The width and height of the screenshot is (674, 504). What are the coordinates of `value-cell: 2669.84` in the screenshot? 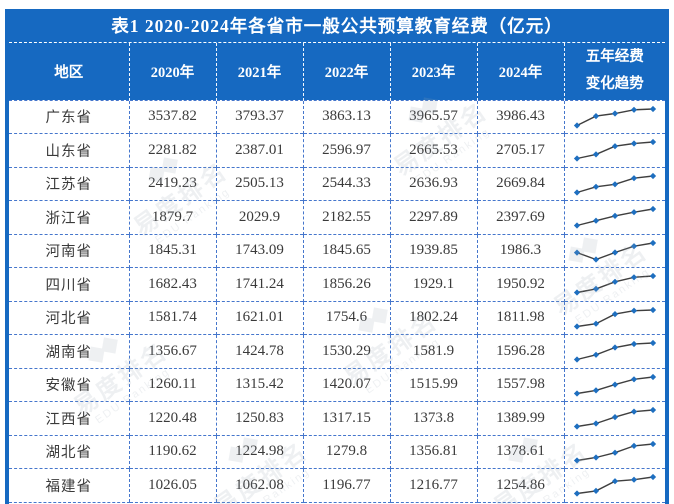 It's located at (520, 183).